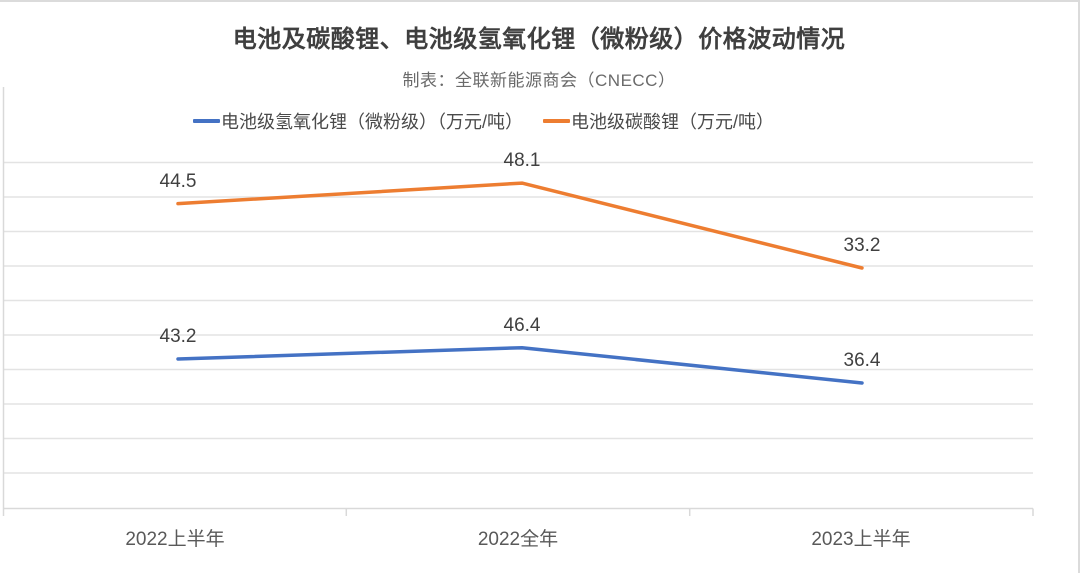 This screenshot has width=1080, height=573. Describe the element at coordinates (372, 122) in the screenshot. I see `legend-label-hydroxide: 电池级氢氧化锂（微粉级）（万元/吨）` at that location.